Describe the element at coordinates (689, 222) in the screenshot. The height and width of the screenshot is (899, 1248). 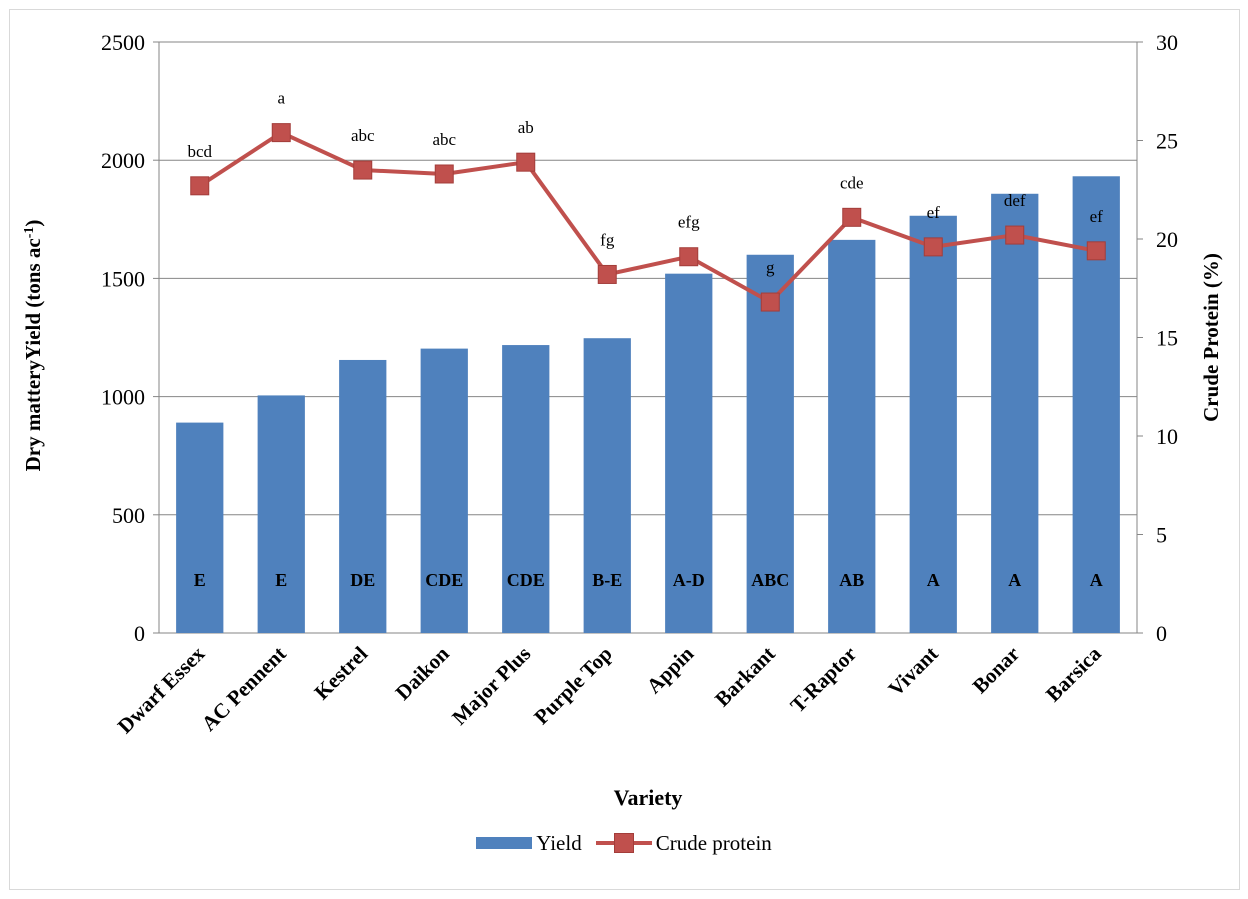
I see `point-letter-label: efg` at that location.